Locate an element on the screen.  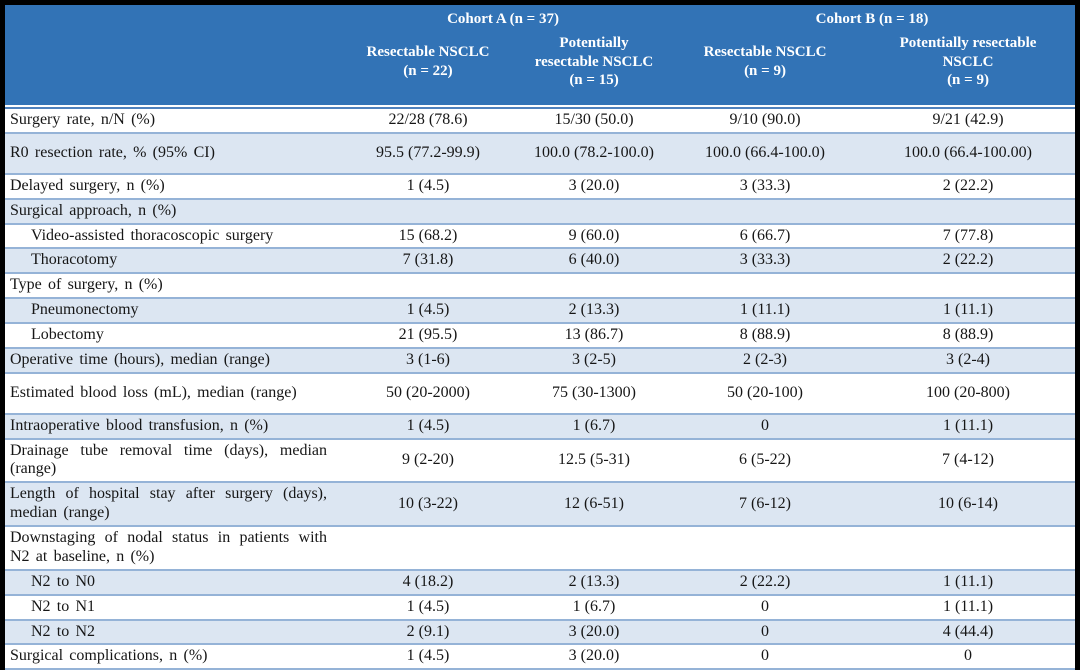
row-label: Video-assisted thoracoscopic surgery is located at coordinates (171, 237).